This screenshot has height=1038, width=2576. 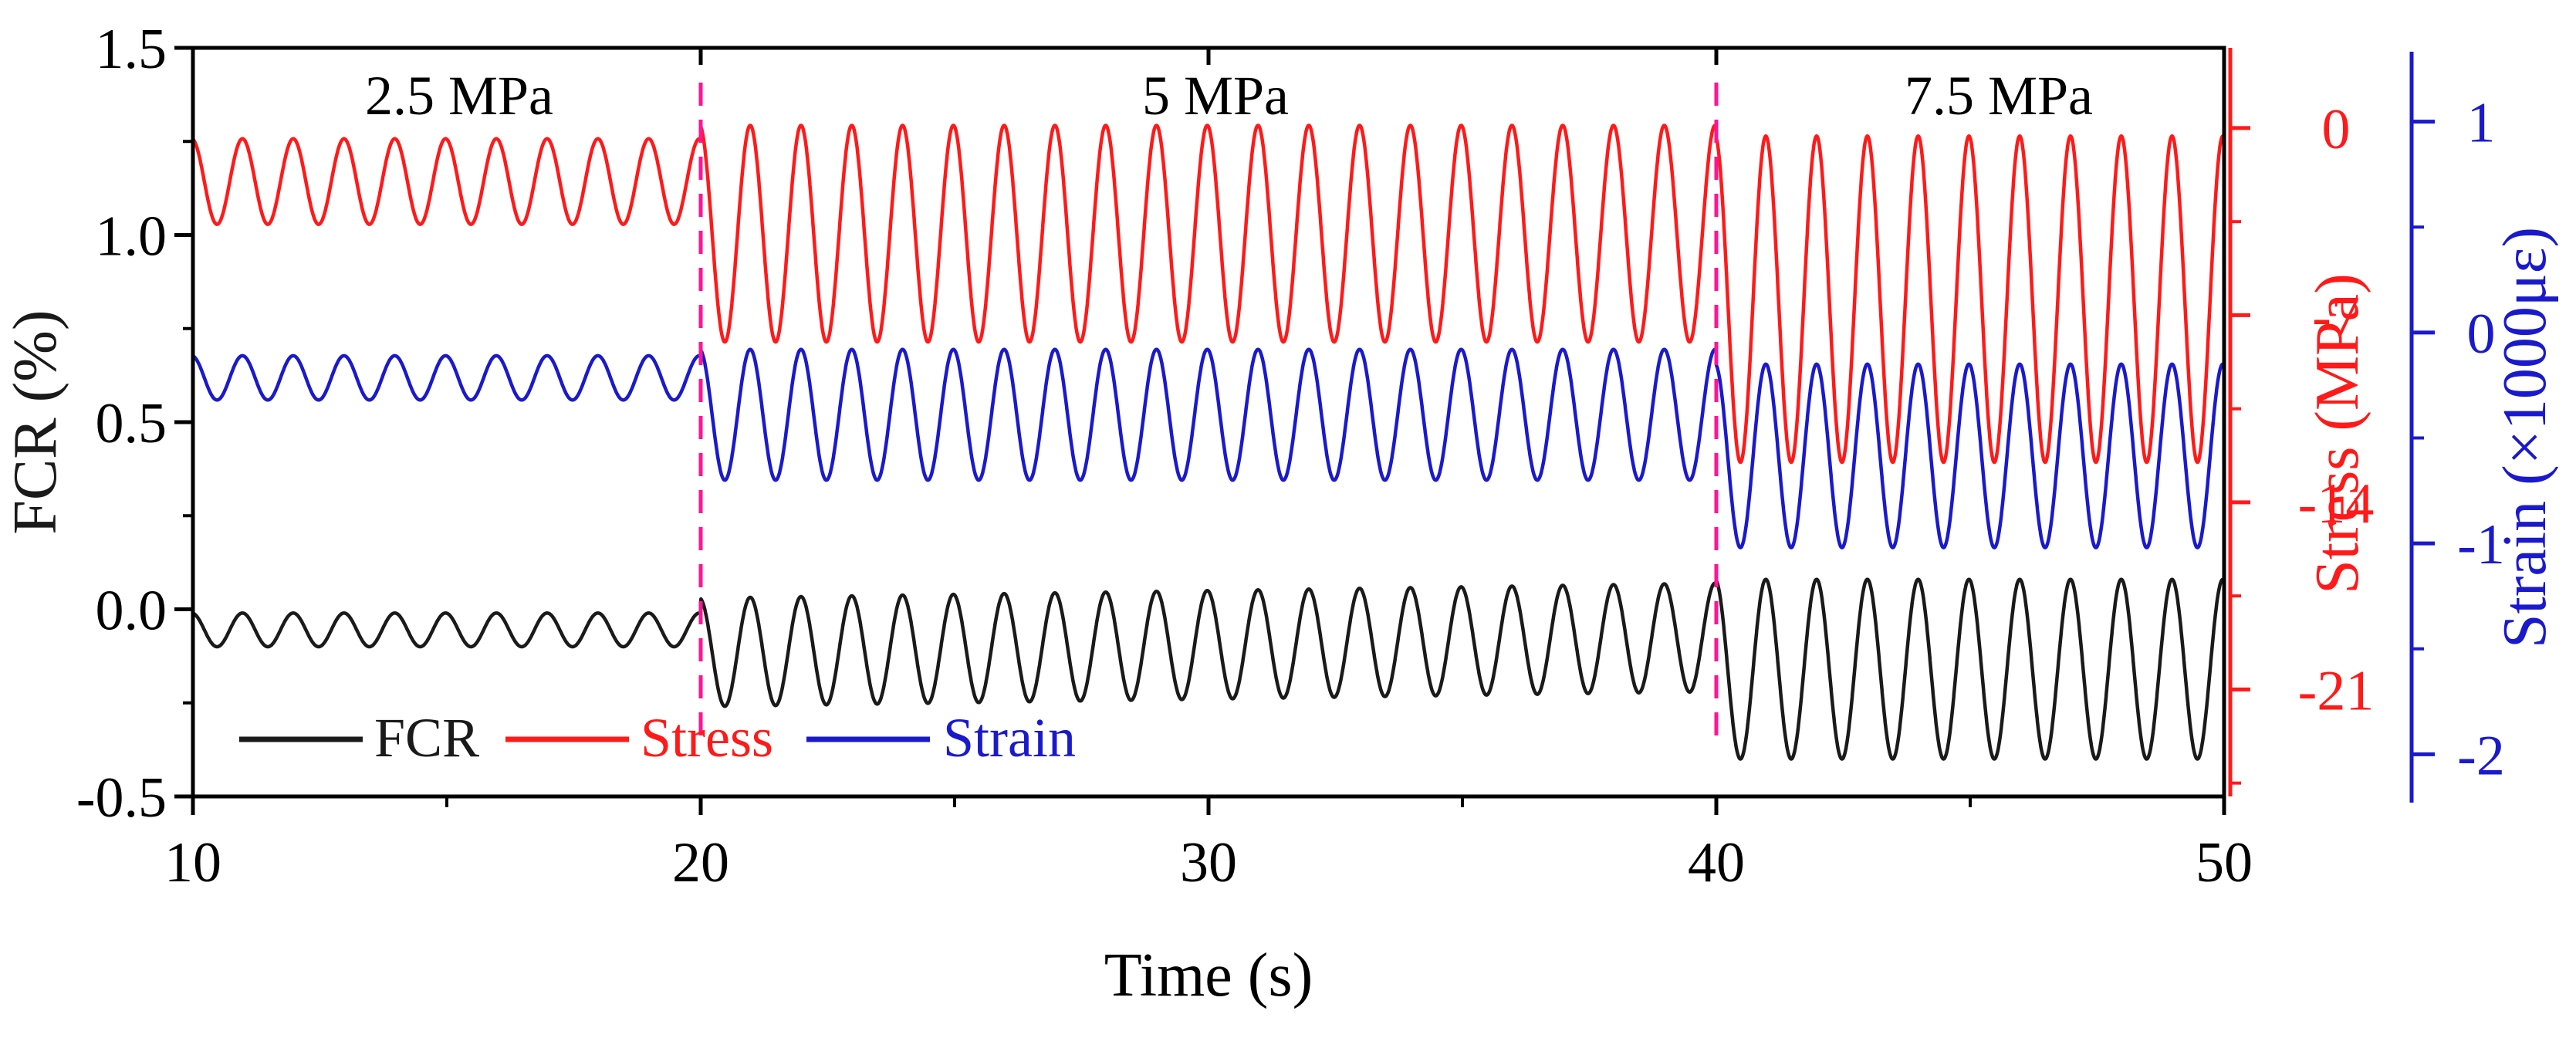 What do you see at coordinates (2224, 862) in the screenshot?
I see `x-tick-label: 50` at bounding box center [2224, 862].